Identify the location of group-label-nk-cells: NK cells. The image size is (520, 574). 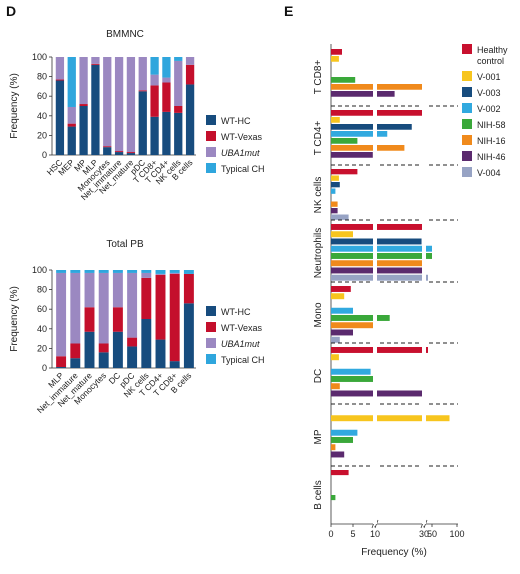
(318, 195).